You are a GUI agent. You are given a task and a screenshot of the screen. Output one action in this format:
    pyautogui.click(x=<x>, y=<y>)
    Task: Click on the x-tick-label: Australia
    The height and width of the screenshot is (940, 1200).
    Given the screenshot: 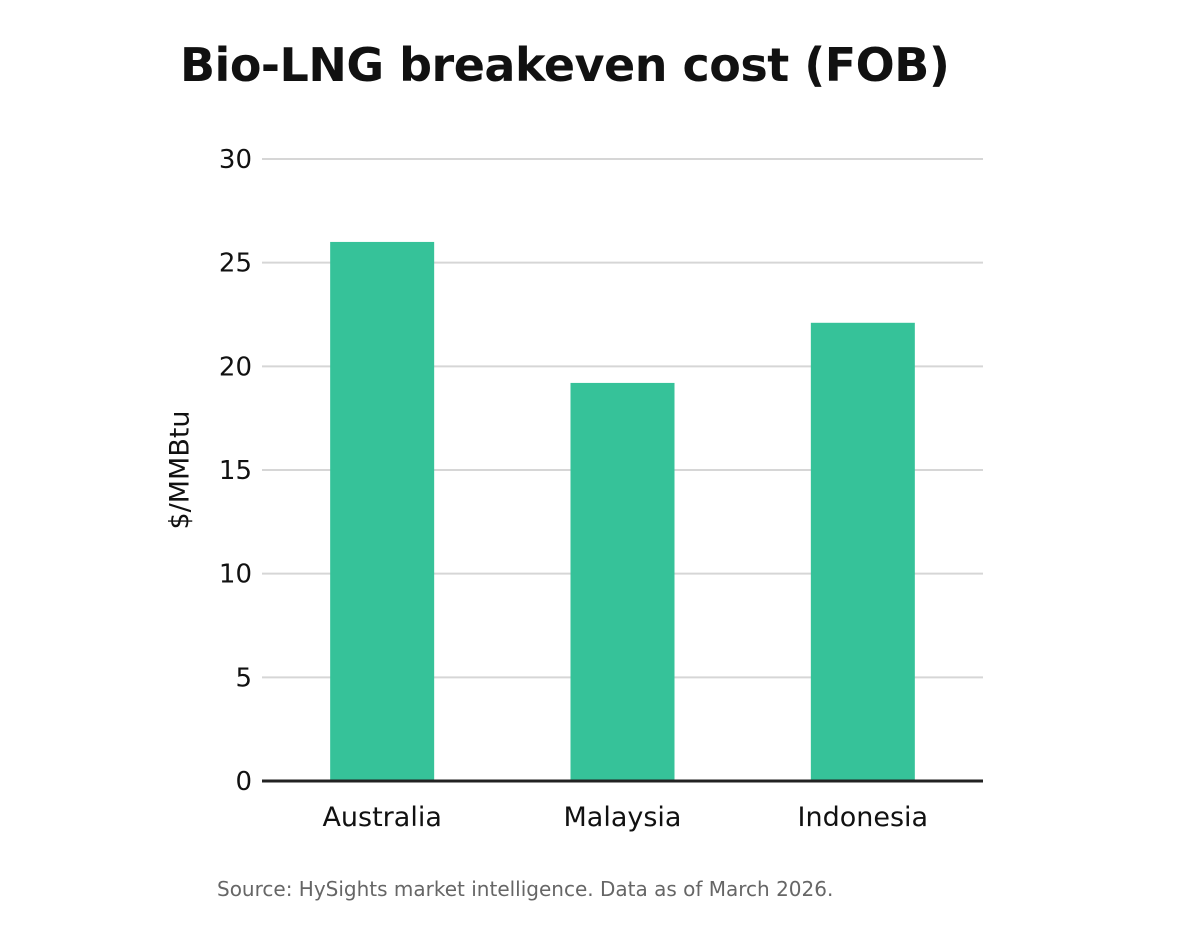 What is the action you would take?
    pyautogui.click(x=381, y=817)
    